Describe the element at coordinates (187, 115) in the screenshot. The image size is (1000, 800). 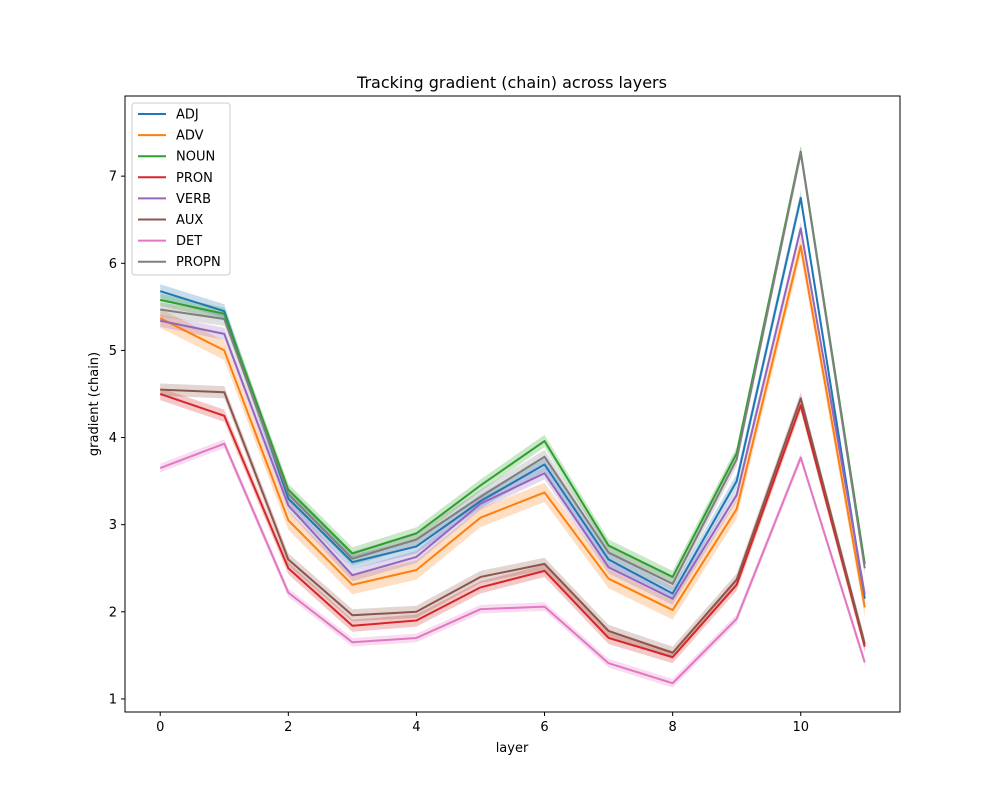
I see `legend-label-adj: ADJ` at that location.